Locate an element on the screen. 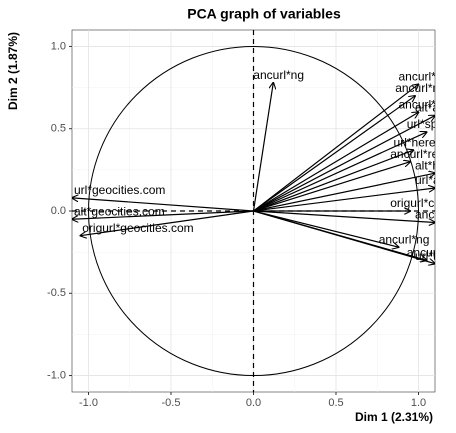 This screenshot has height=433, width=456. variable-label: ancurl*net is located at coordinates (431, 253).